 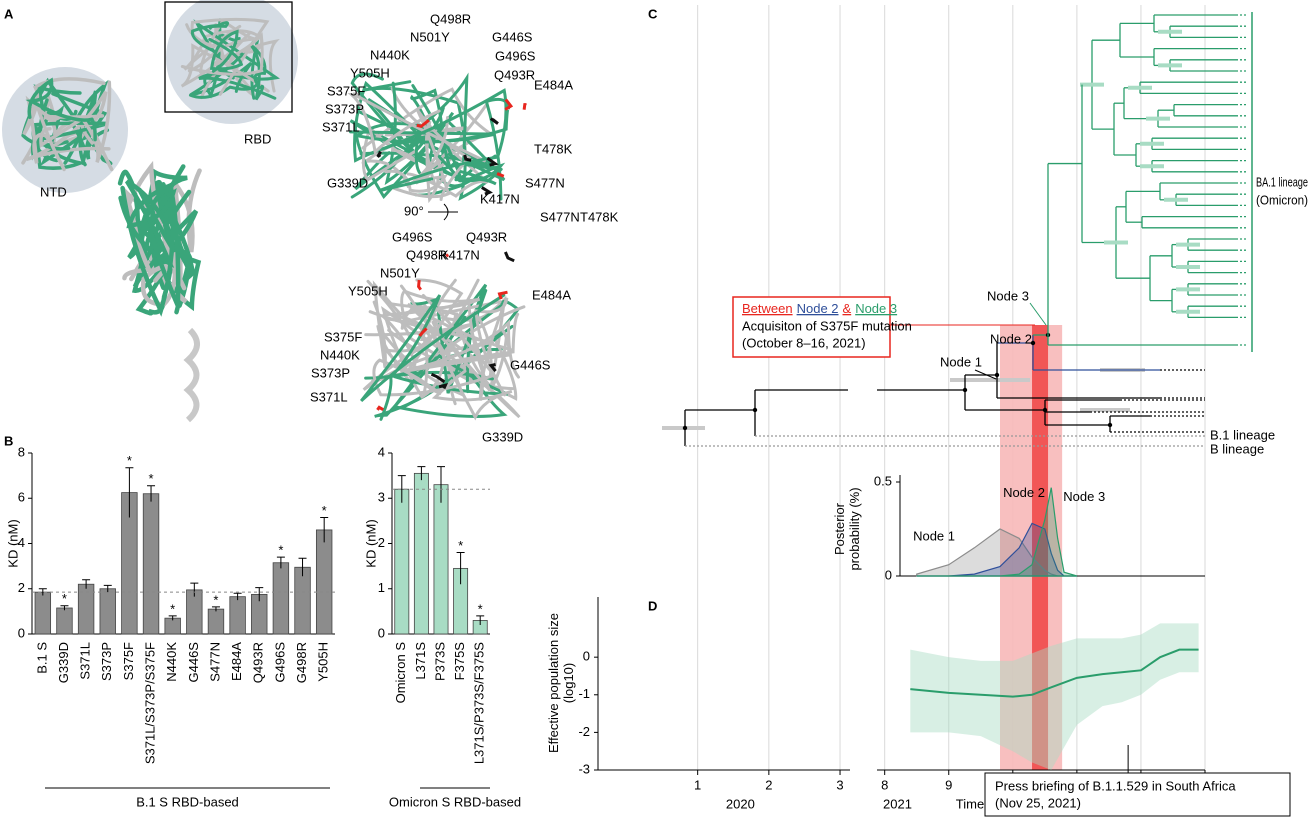 What do you see at coordinates (301, 662) in the screenshot?
I see `x-tick-label: G498R` at bounding box center [301, 662].